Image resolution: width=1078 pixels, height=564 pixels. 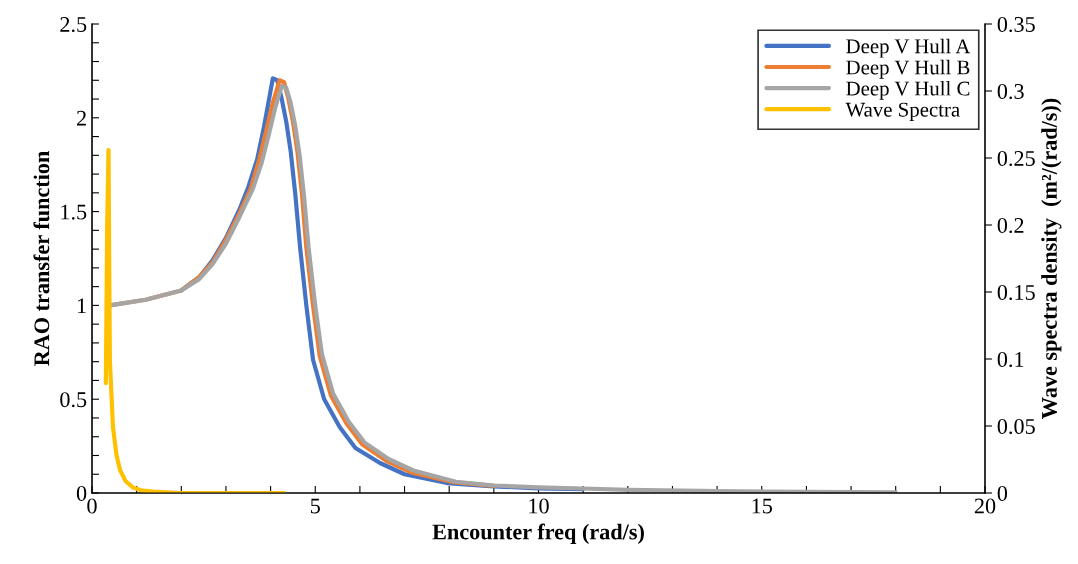 I want to click on legend-label: Deep V Hull A, so click(x=908, y=48).